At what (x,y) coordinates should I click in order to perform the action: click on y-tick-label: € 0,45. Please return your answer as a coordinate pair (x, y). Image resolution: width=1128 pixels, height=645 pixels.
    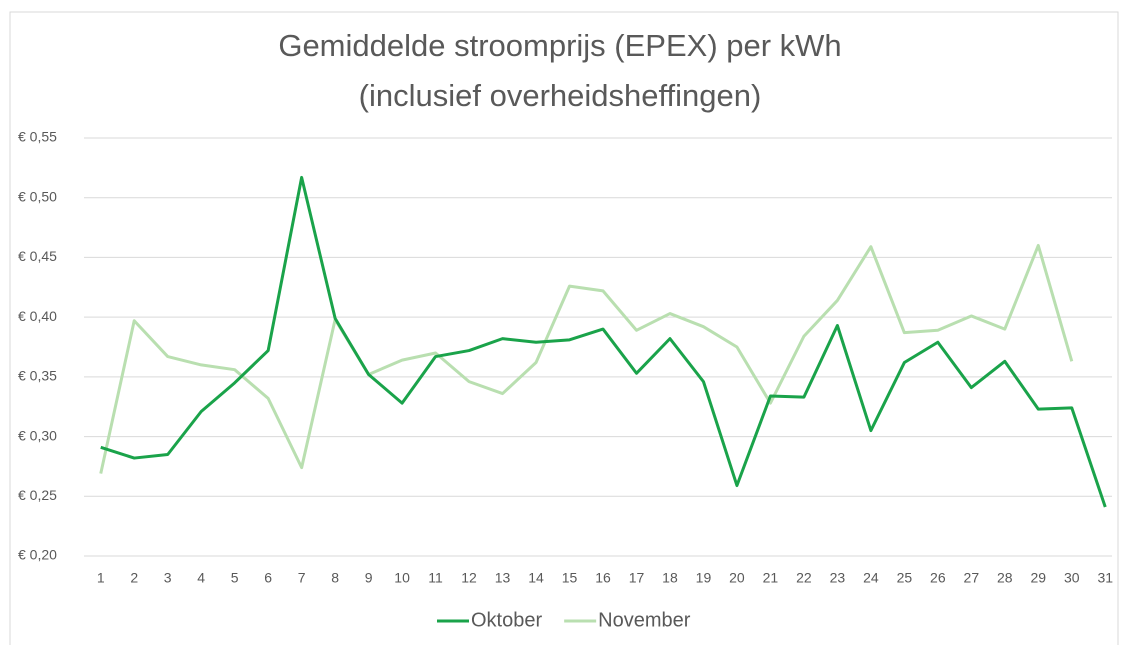
    Looking at the image, I should click on (37, 256).